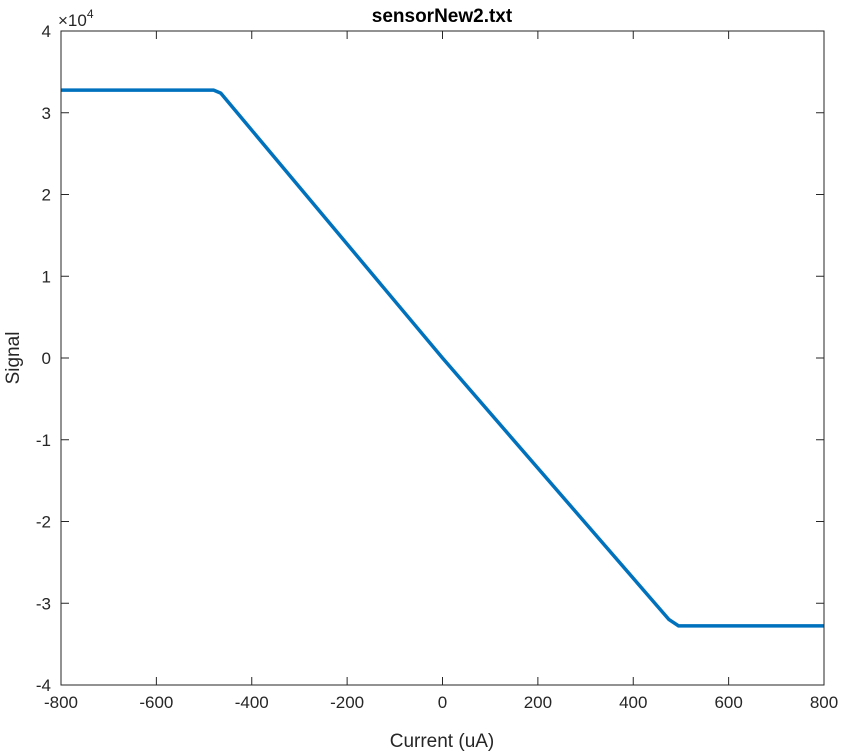 Image resolution: width=844 pixels, height=753 pixels. What do you see at coordinates (347, 702) in the screenshot?
I see `x-tick-label: -200` at bounding box center [347, 702].